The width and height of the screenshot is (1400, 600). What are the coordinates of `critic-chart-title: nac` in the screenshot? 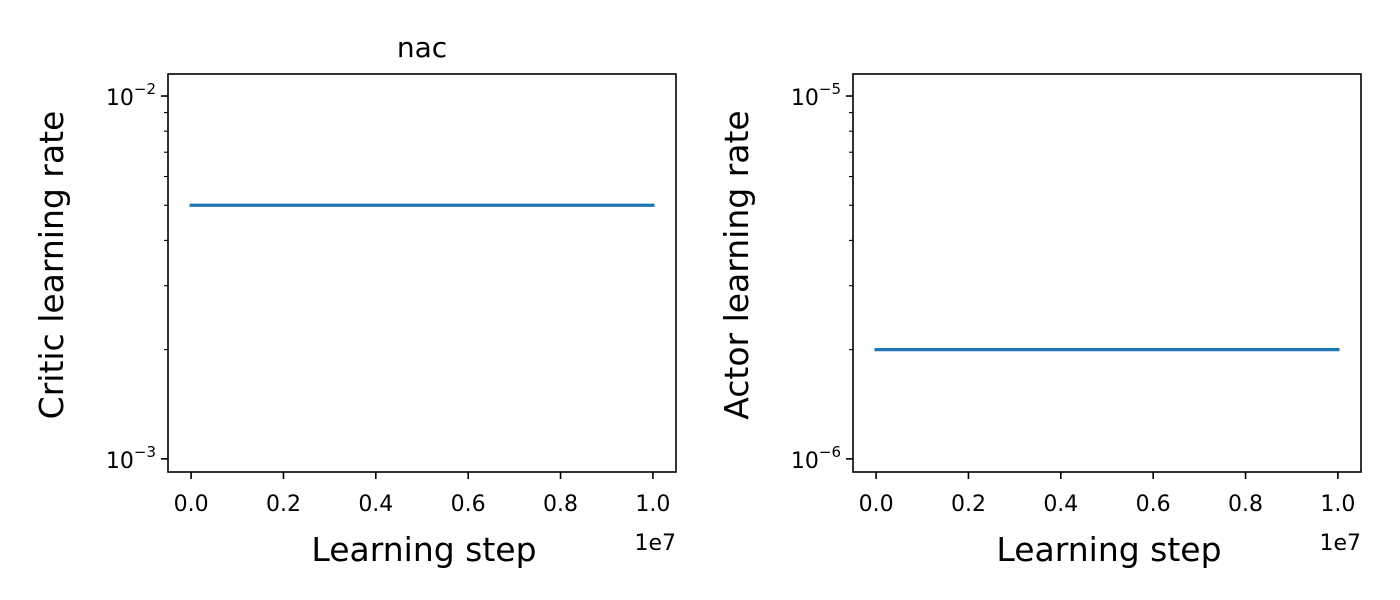 It's located at (422, 47).